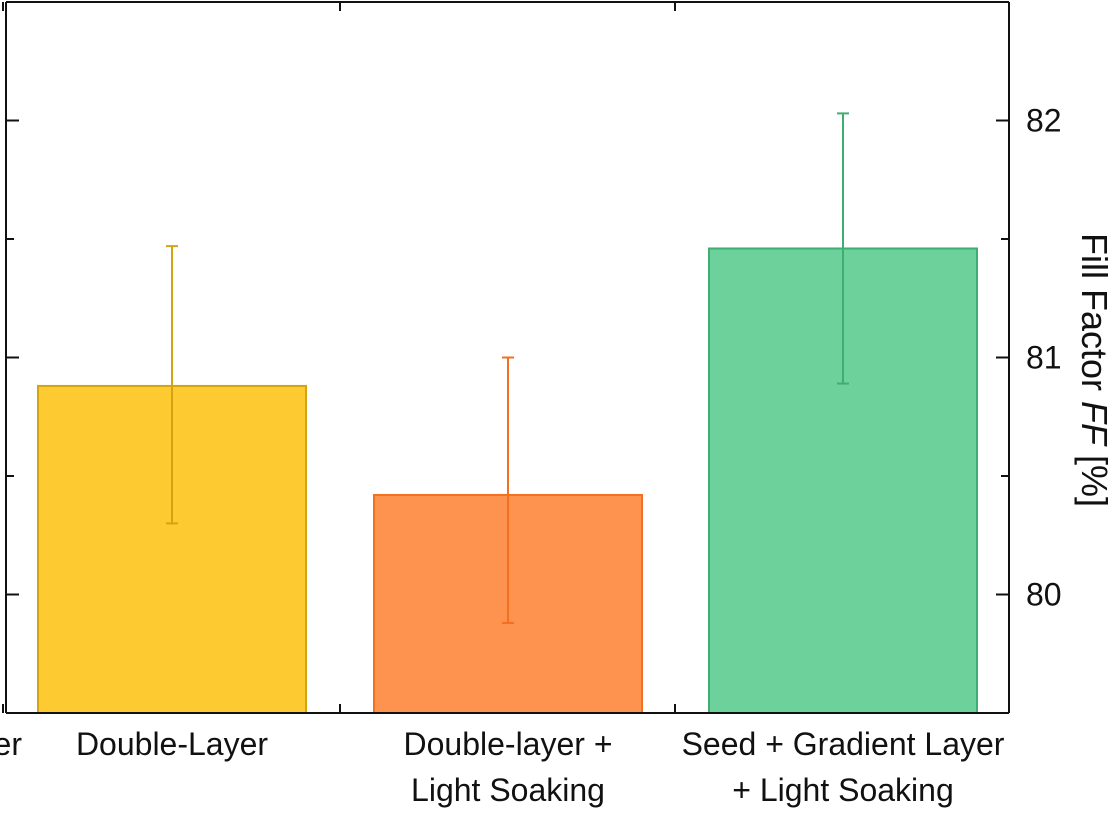 This screenshot has width=1112, height=813. I want to click on x-category-label: Seed + Gradient Layer, so click(843, 744).